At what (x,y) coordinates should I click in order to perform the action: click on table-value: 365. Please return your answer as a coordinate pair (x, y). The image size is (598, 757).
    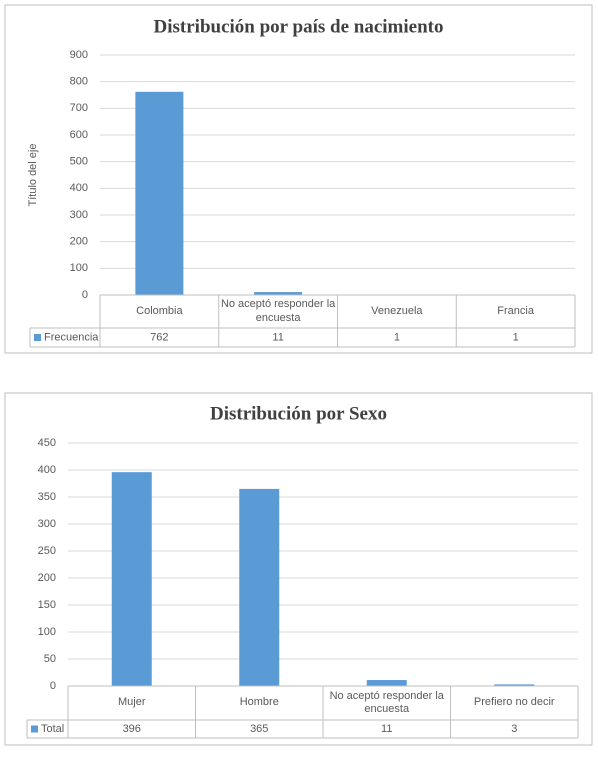
    Looking at the image, I should click on (259, 729).